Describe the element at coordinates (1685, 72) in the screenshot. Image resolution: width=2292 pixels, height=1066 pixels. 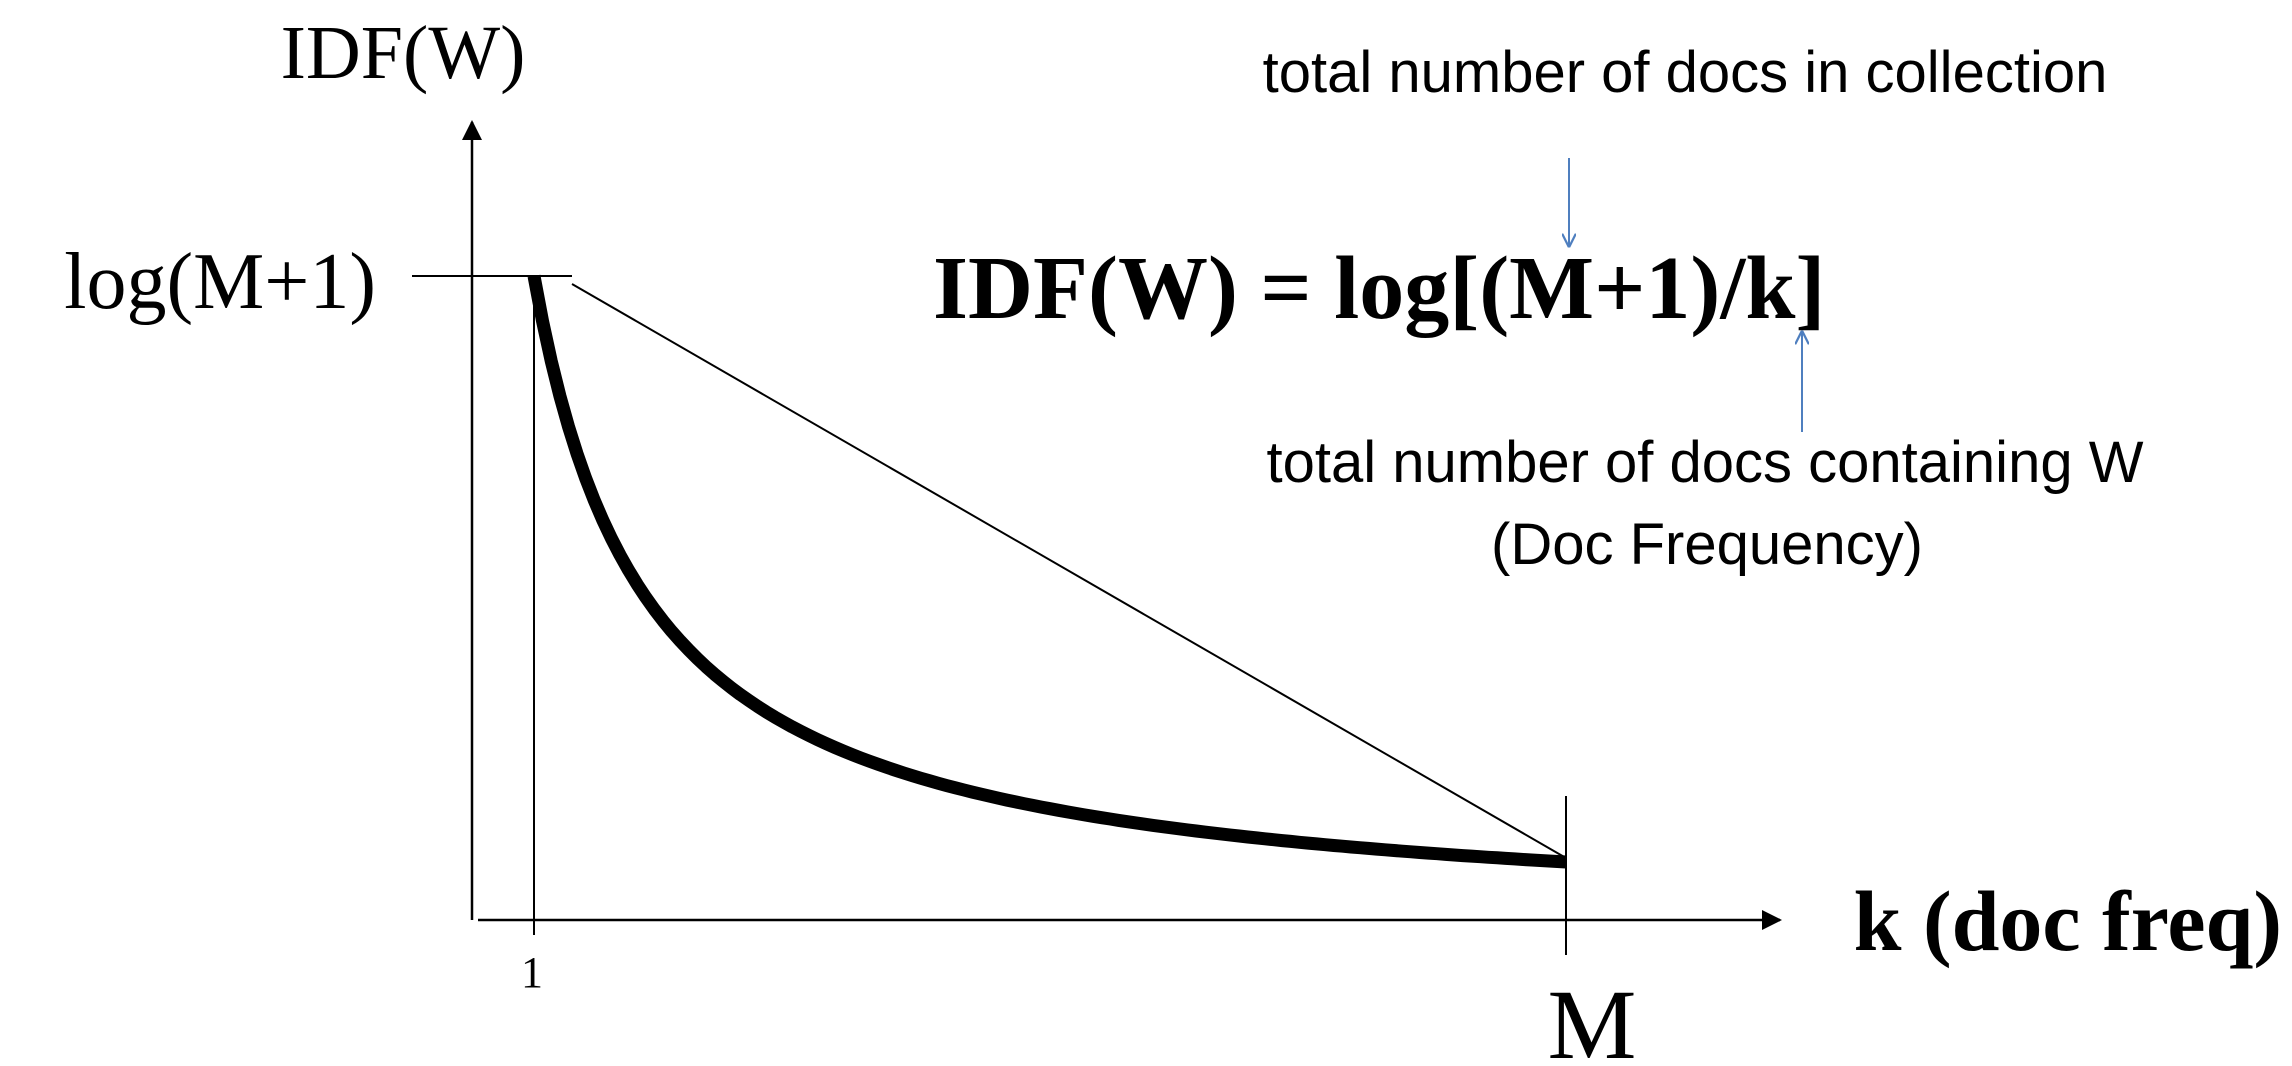
I see `annotation-total-docs: total number of docs in collection` at that location.